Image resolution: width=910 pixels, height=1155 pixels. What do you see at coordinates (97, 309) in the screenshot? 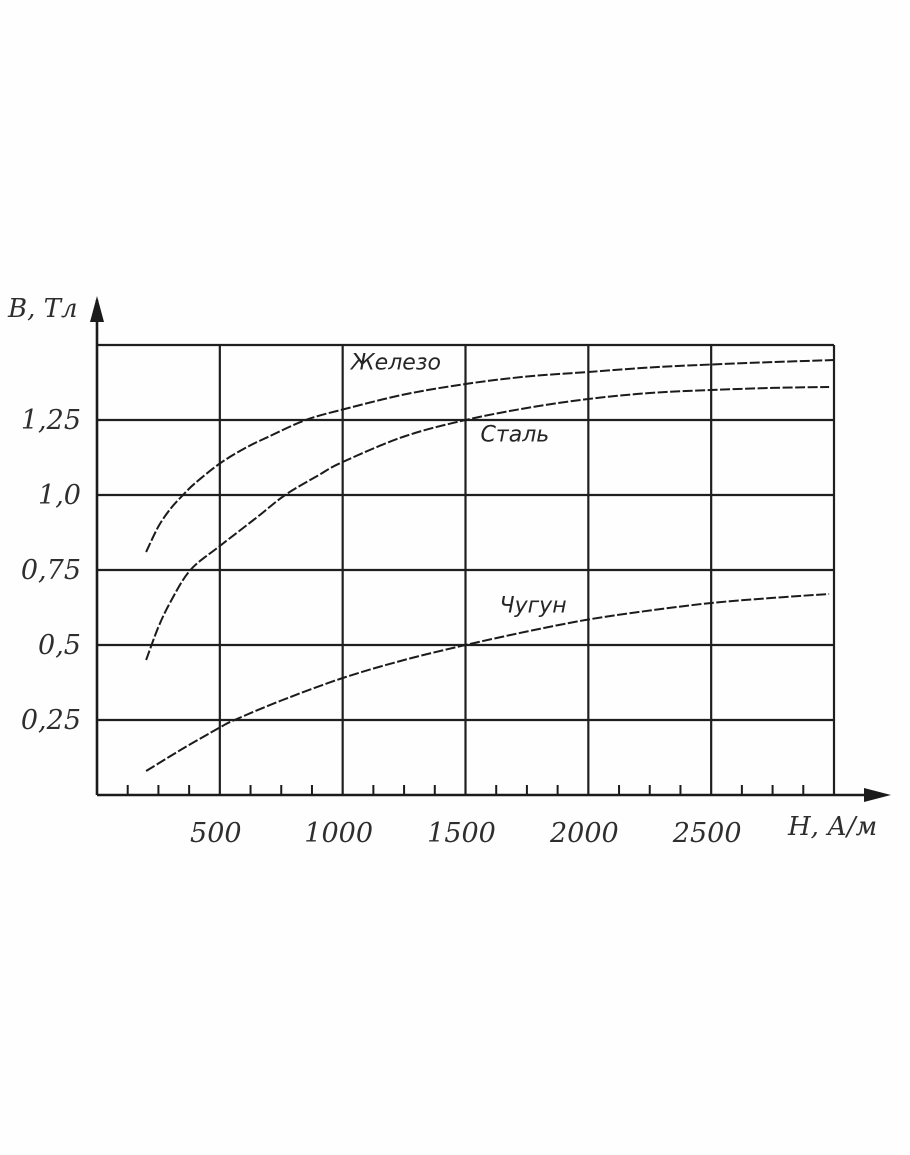
I see `y-axis-arrowhead` at bounding box center [97, 309].